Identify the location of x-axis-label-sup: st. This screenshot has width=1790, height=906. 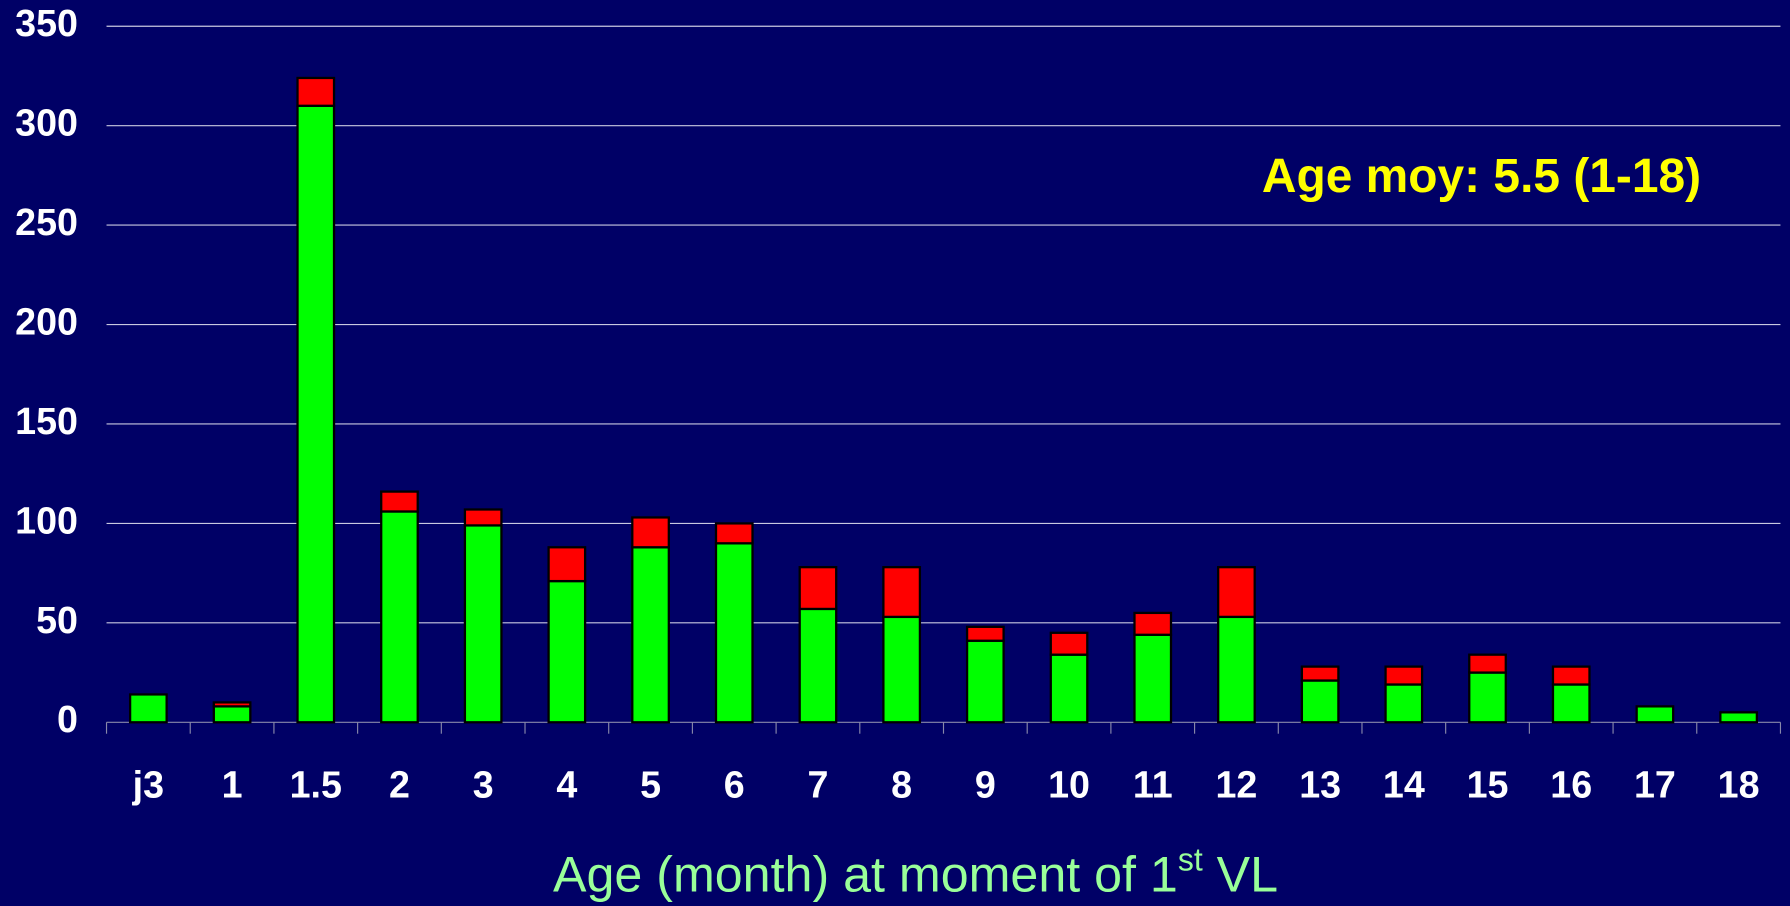
(1190, 860).